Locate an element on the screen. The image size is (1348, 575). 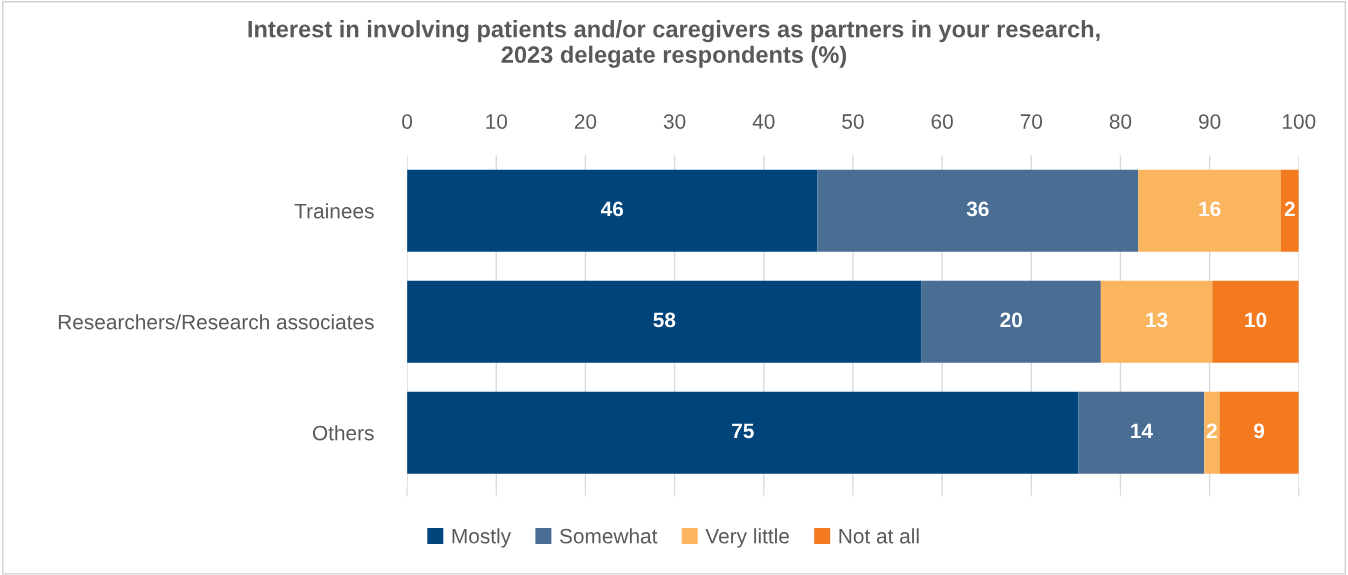
legend-label: Mostly is located at coordinates (482, 538).